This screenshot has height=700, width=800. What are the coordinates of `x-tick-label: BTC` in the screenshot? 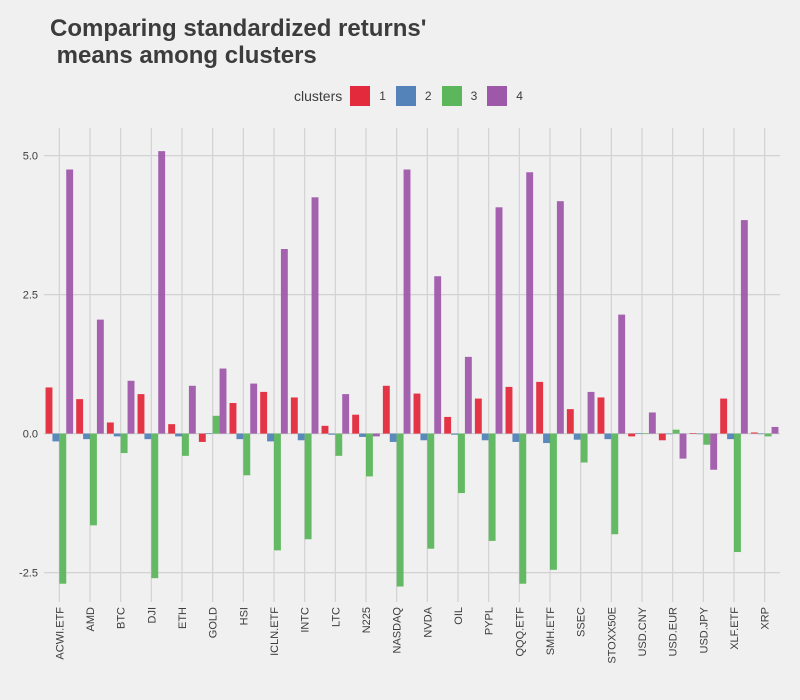 It's located at (122, 618).